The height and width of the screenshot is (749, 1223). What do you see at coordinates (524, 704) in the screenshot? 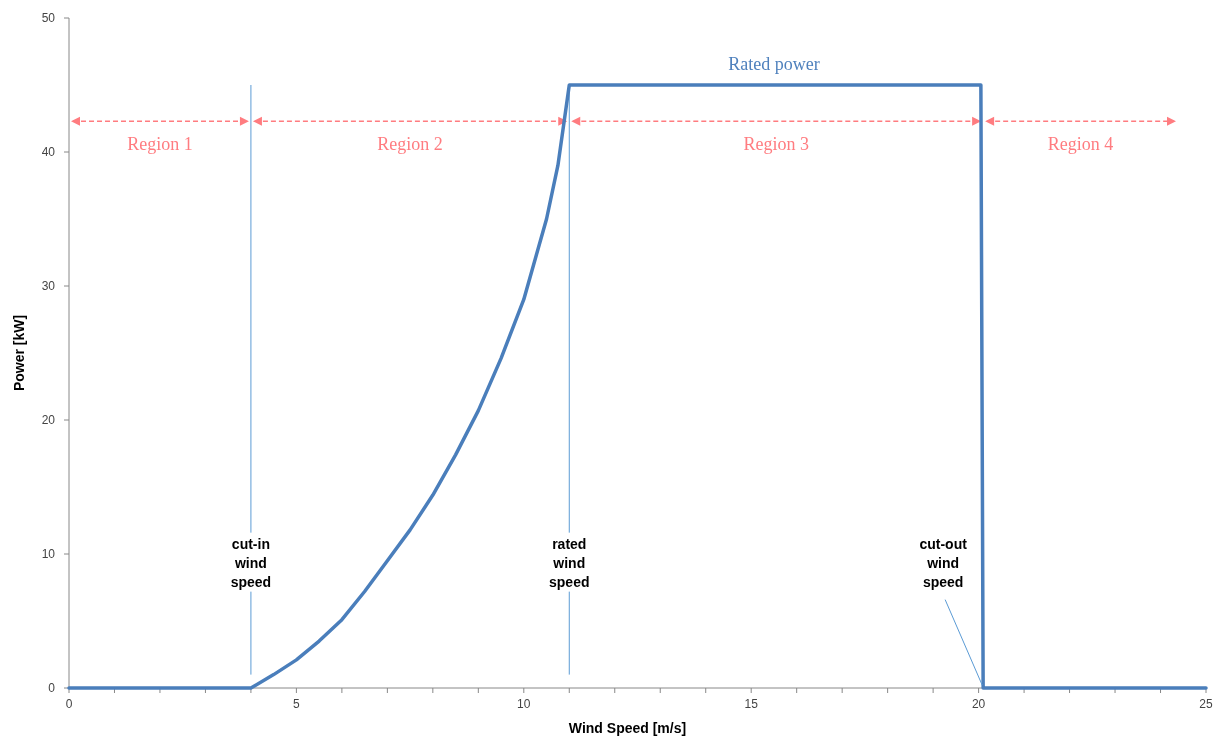
I see `x-tick-label: 10` at bounding box center [524, 704].